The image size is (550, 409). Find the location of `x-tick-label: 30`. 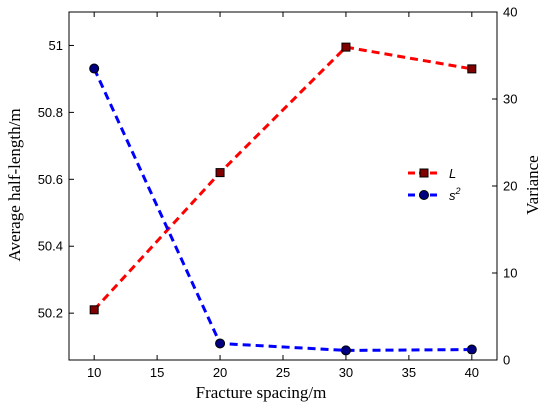

x-tick-label: 30 is located at coordinates (346, 372).